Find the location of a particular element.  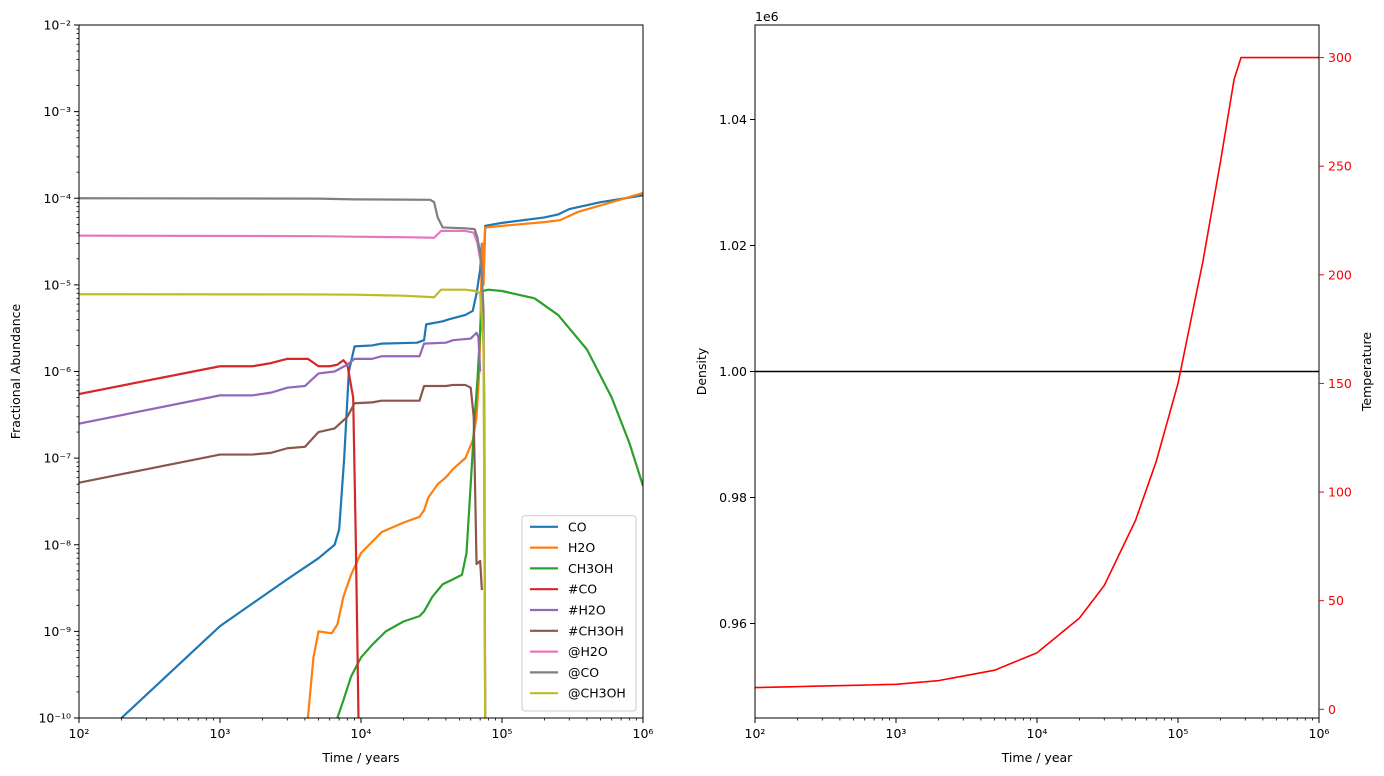

y-tick-label: 10⁻² is located at coordinates (57, 25).